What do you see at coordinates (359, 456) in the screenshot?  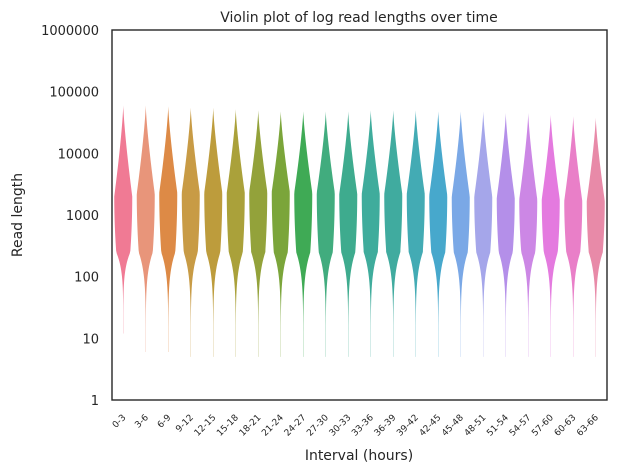 I see `x-axis-label: Interval (hours)` at bounding box center [359, 456].